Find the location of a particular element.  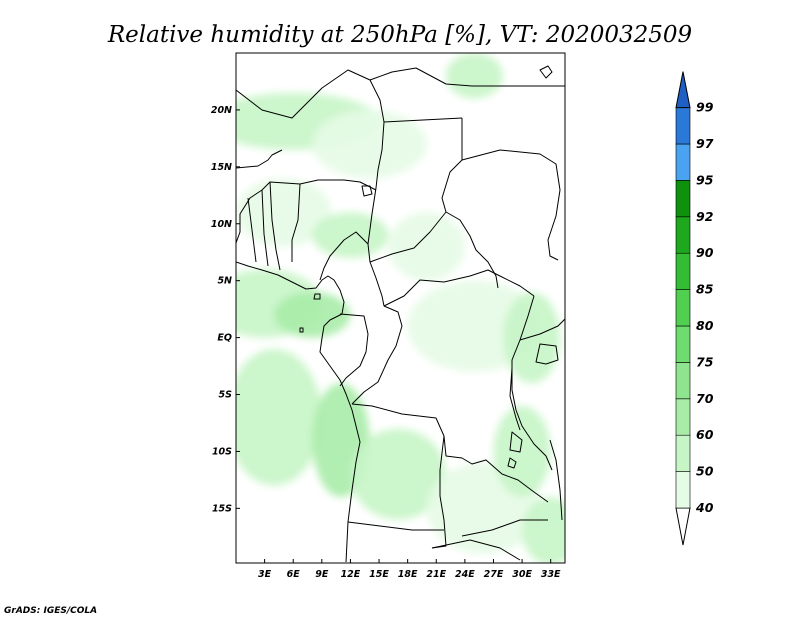

colorbar-label: 75 is located at coordinates (705, 361).